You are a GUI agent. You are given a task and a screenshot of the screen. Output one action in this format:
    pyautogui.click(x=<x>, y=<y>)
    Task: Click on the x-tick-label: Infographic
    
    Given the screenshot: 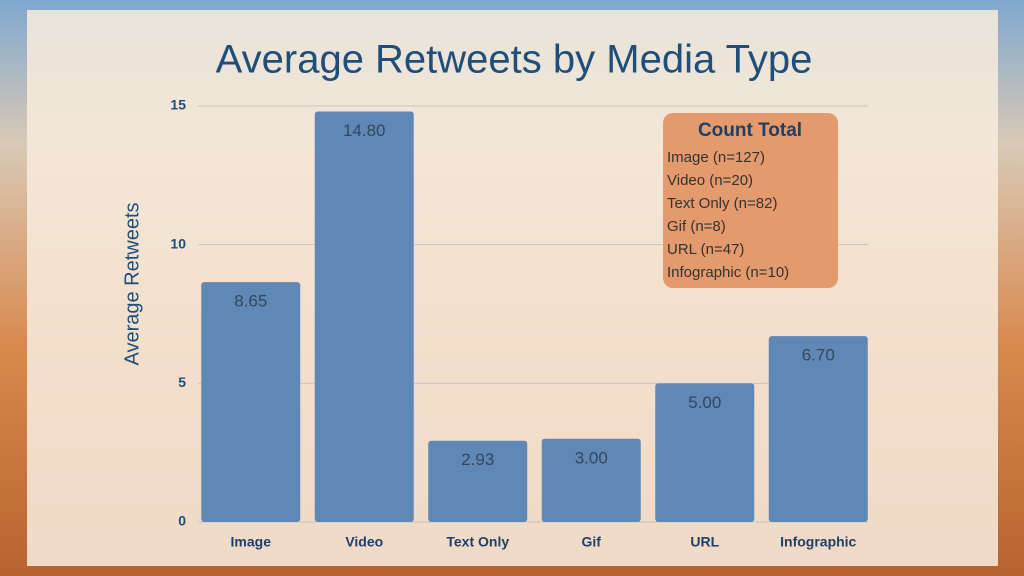 What is the action you would take?
    pyautogui.click(x=818, y=542)
    